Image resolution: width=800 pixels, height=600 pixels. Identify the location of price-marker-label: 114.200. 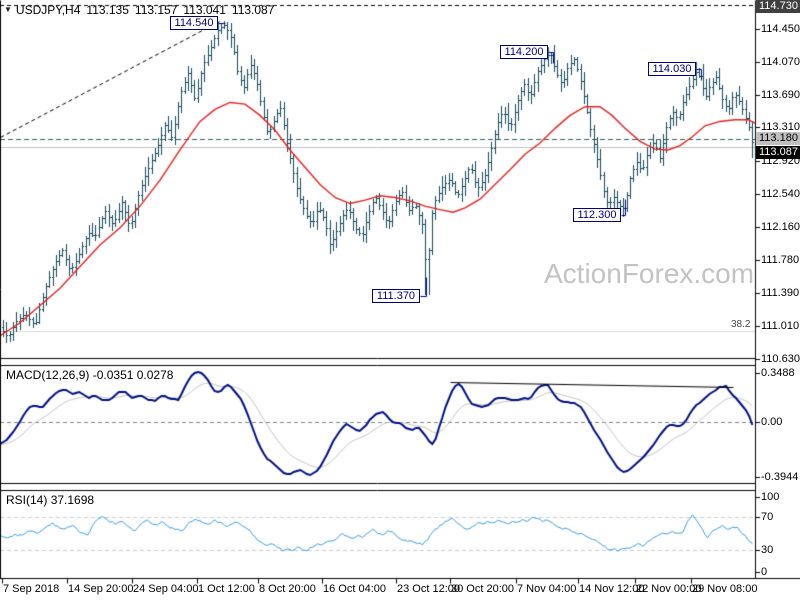
(524, 52).